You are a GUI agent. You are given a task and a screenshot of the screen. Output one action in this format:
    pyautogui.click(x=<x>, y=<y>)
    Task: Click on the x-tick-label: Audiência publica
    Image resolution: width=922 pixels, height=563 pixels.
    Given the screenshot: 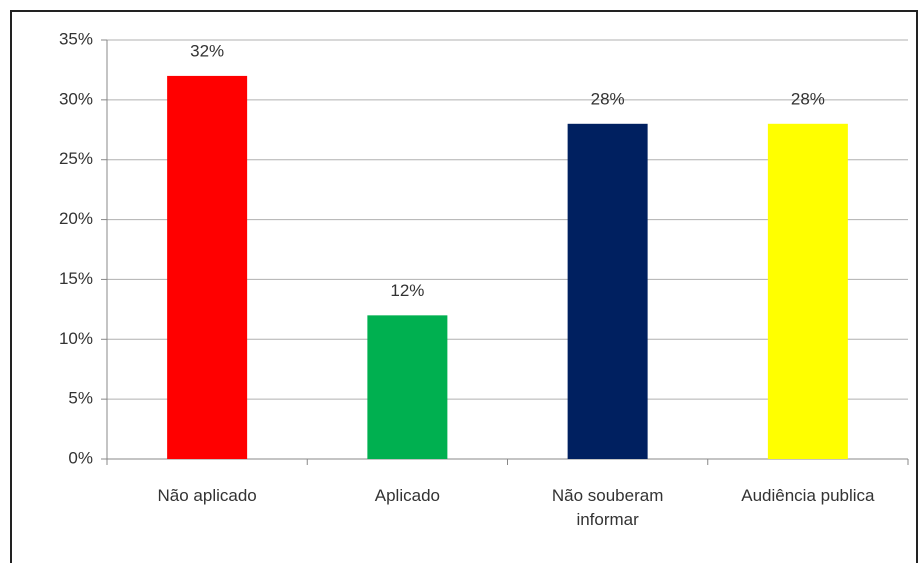 What is the action you would take?
    pyautogui.click(x=808, y=495)
    